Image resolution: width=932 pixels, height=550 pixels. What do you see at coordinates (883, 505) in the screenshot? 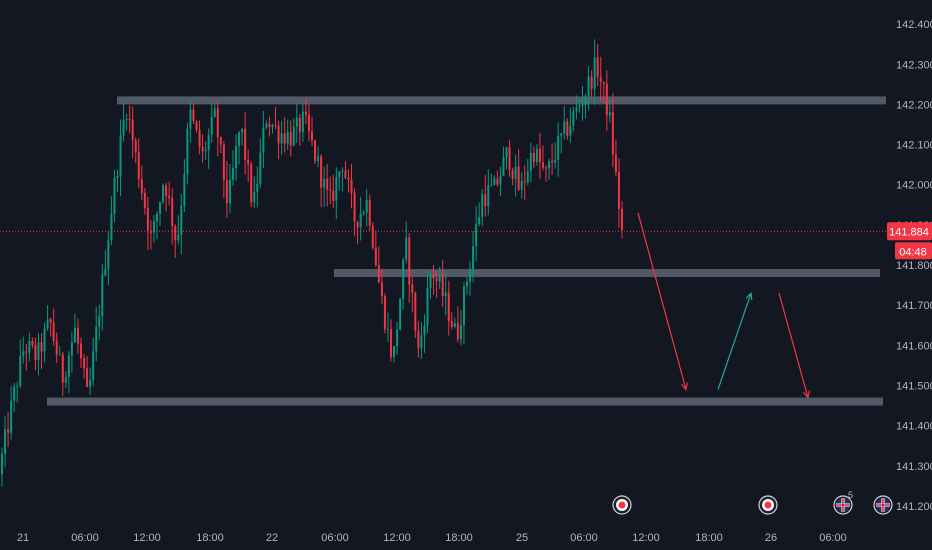
I see `uk-flag-icon` at bounding box center [883, 505].